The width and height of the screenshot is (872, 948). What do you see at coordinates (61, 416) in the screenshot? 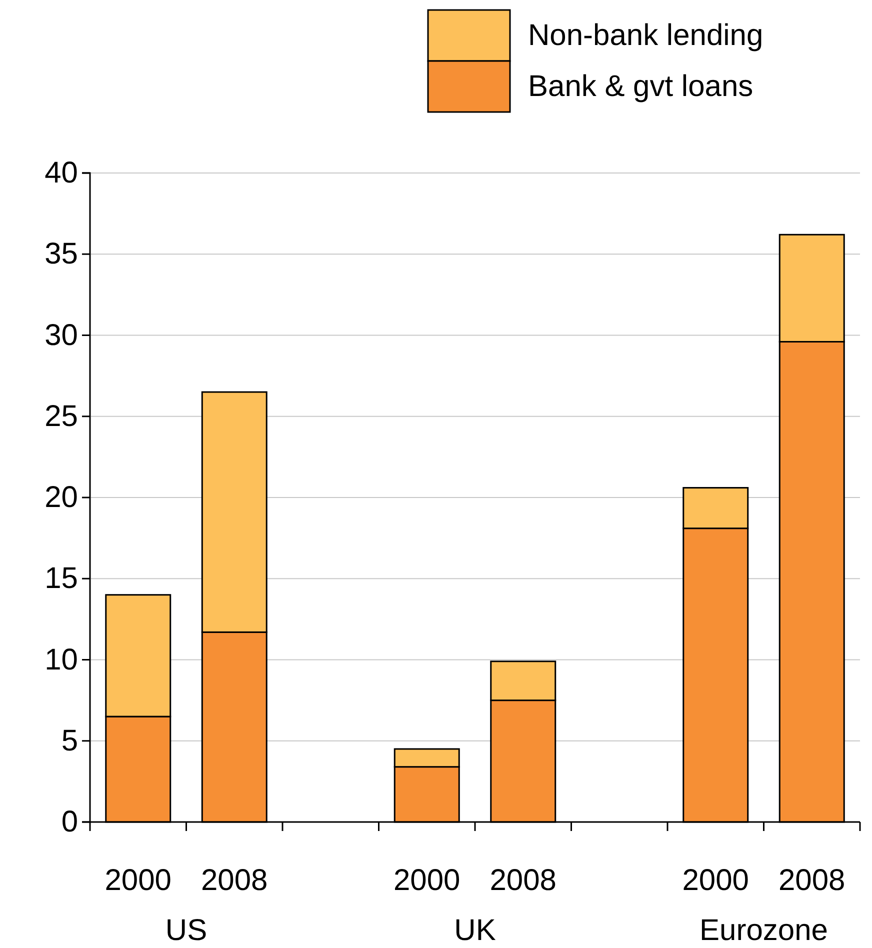
I see `y-tick-label: 25` at bounding box center [61, 416].